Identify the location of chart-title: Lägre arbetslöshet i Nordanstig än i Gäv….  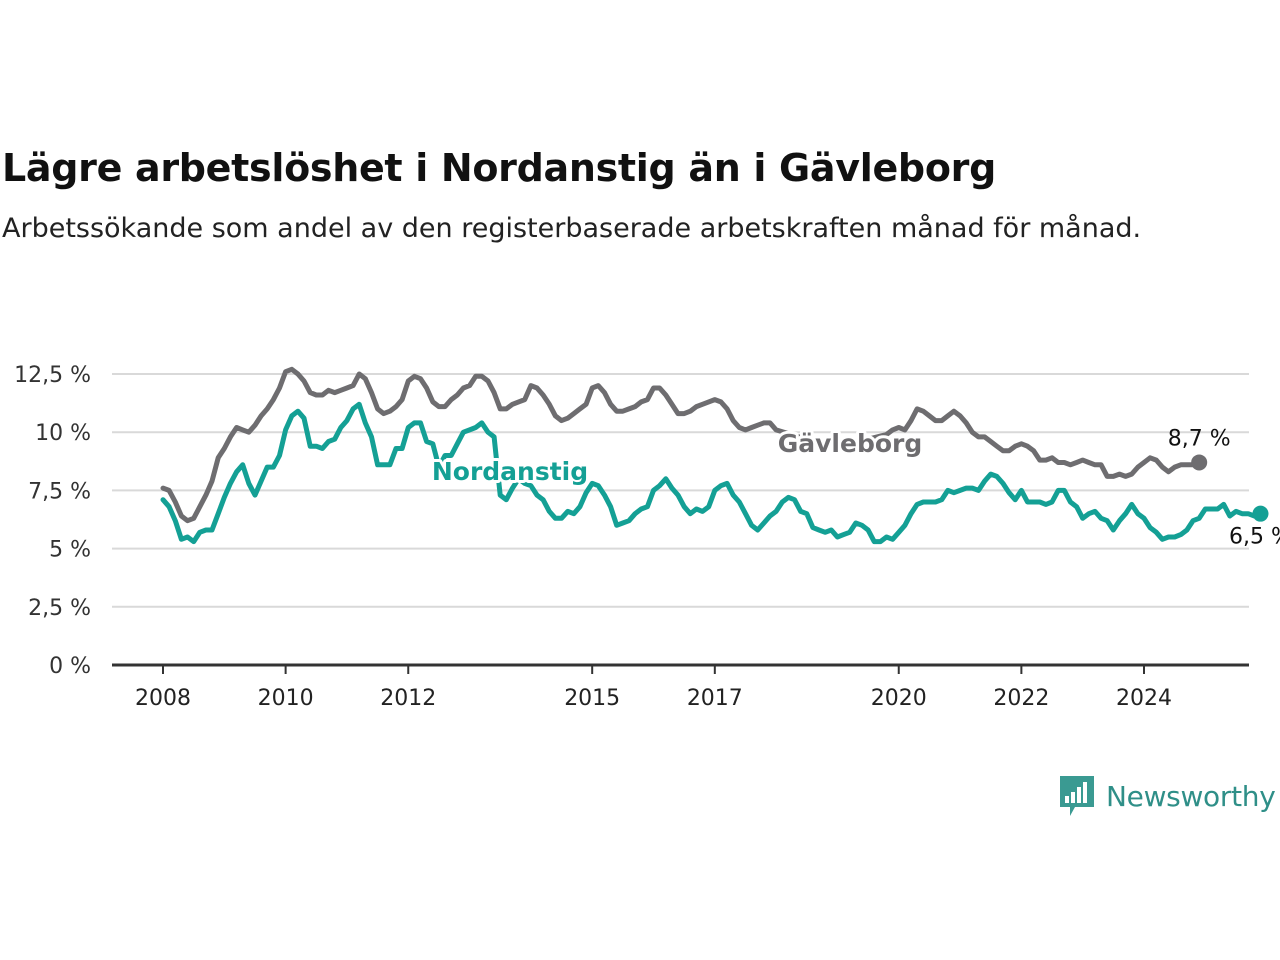
(499, 168).